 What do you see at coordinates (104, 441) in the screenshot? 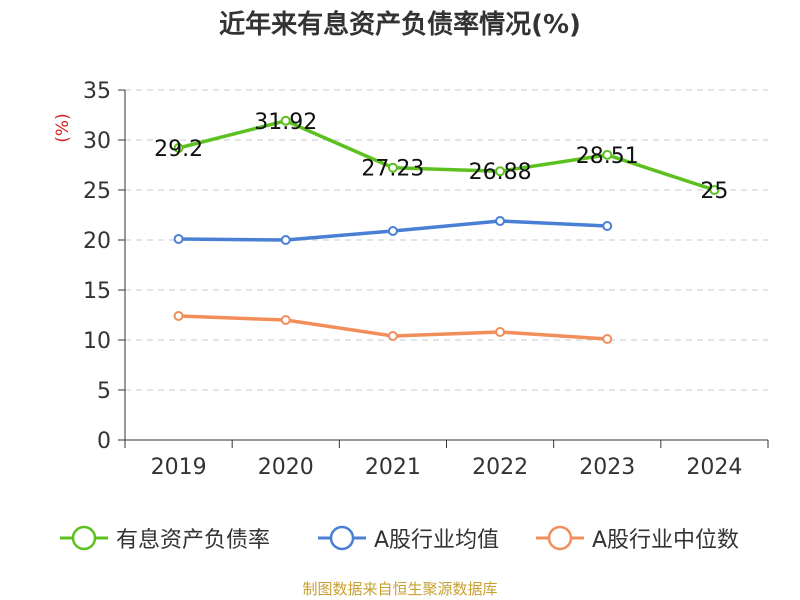
I see `y-tick-label: 0` at bounding box center [104, 441].